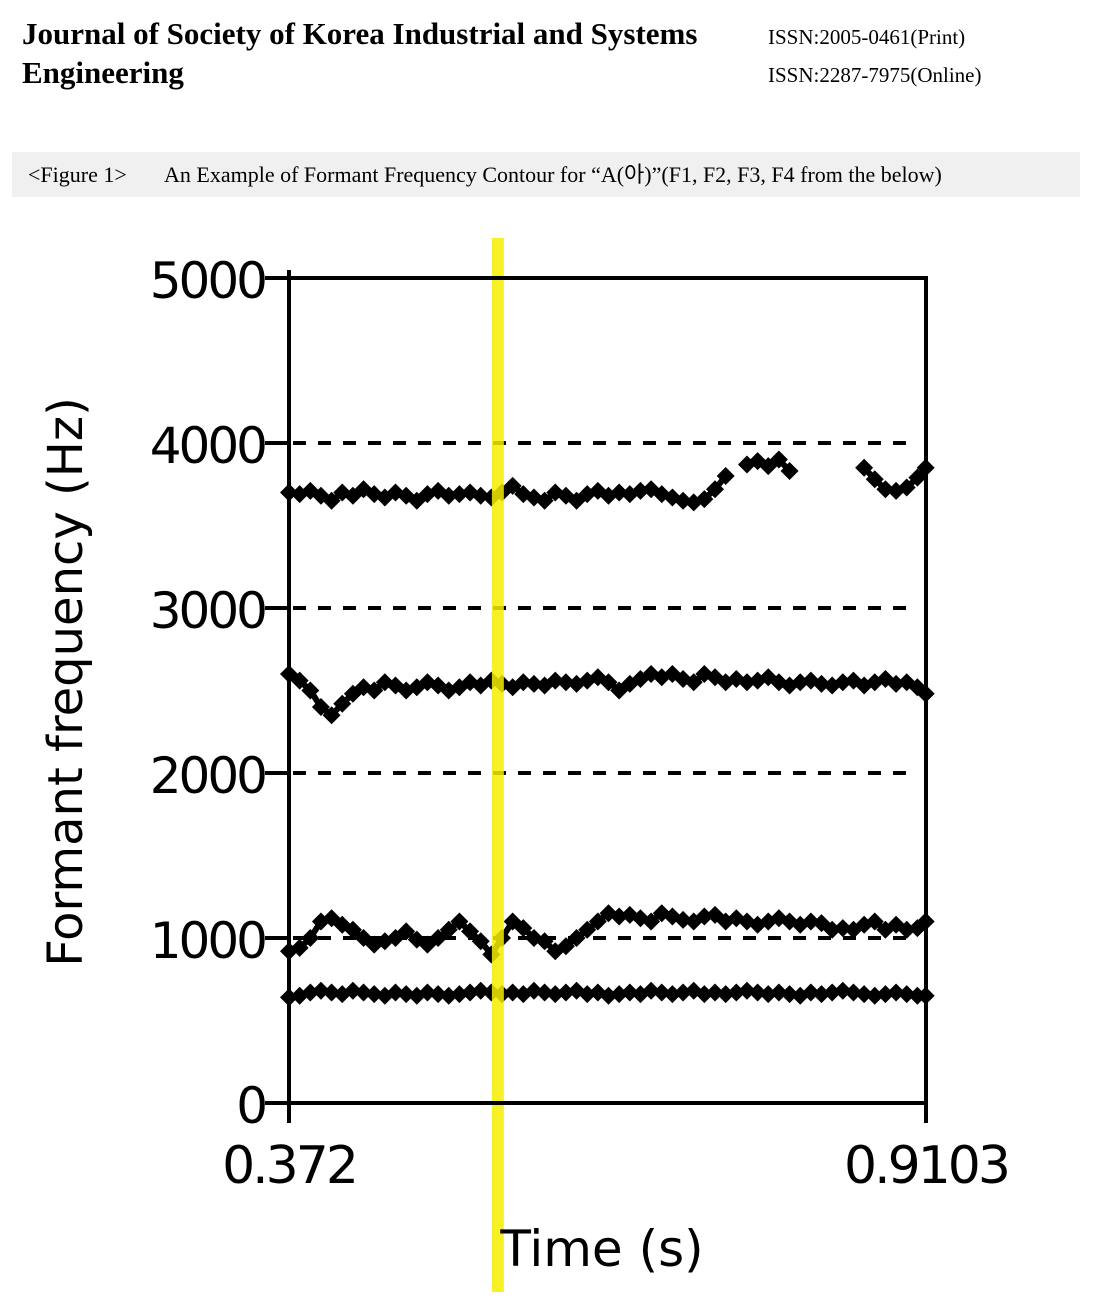 This screenshot has width=1094, height=1308. What do you see at coordinates (867, 37) in the screenshot?
I see `issn-print: ISSN:2005-0461(Print)` at bounding box center [867, 37].